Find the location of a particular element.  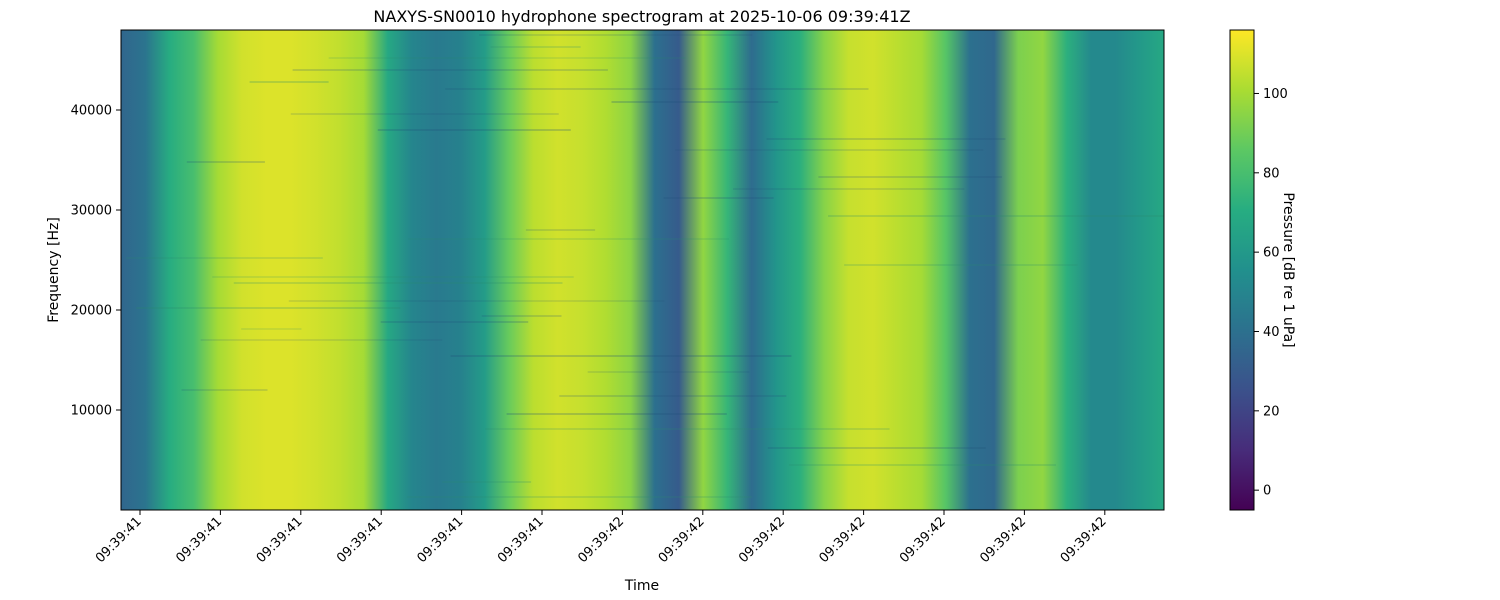

y-tick-label: 30000 is located at coordinates (91, 211).